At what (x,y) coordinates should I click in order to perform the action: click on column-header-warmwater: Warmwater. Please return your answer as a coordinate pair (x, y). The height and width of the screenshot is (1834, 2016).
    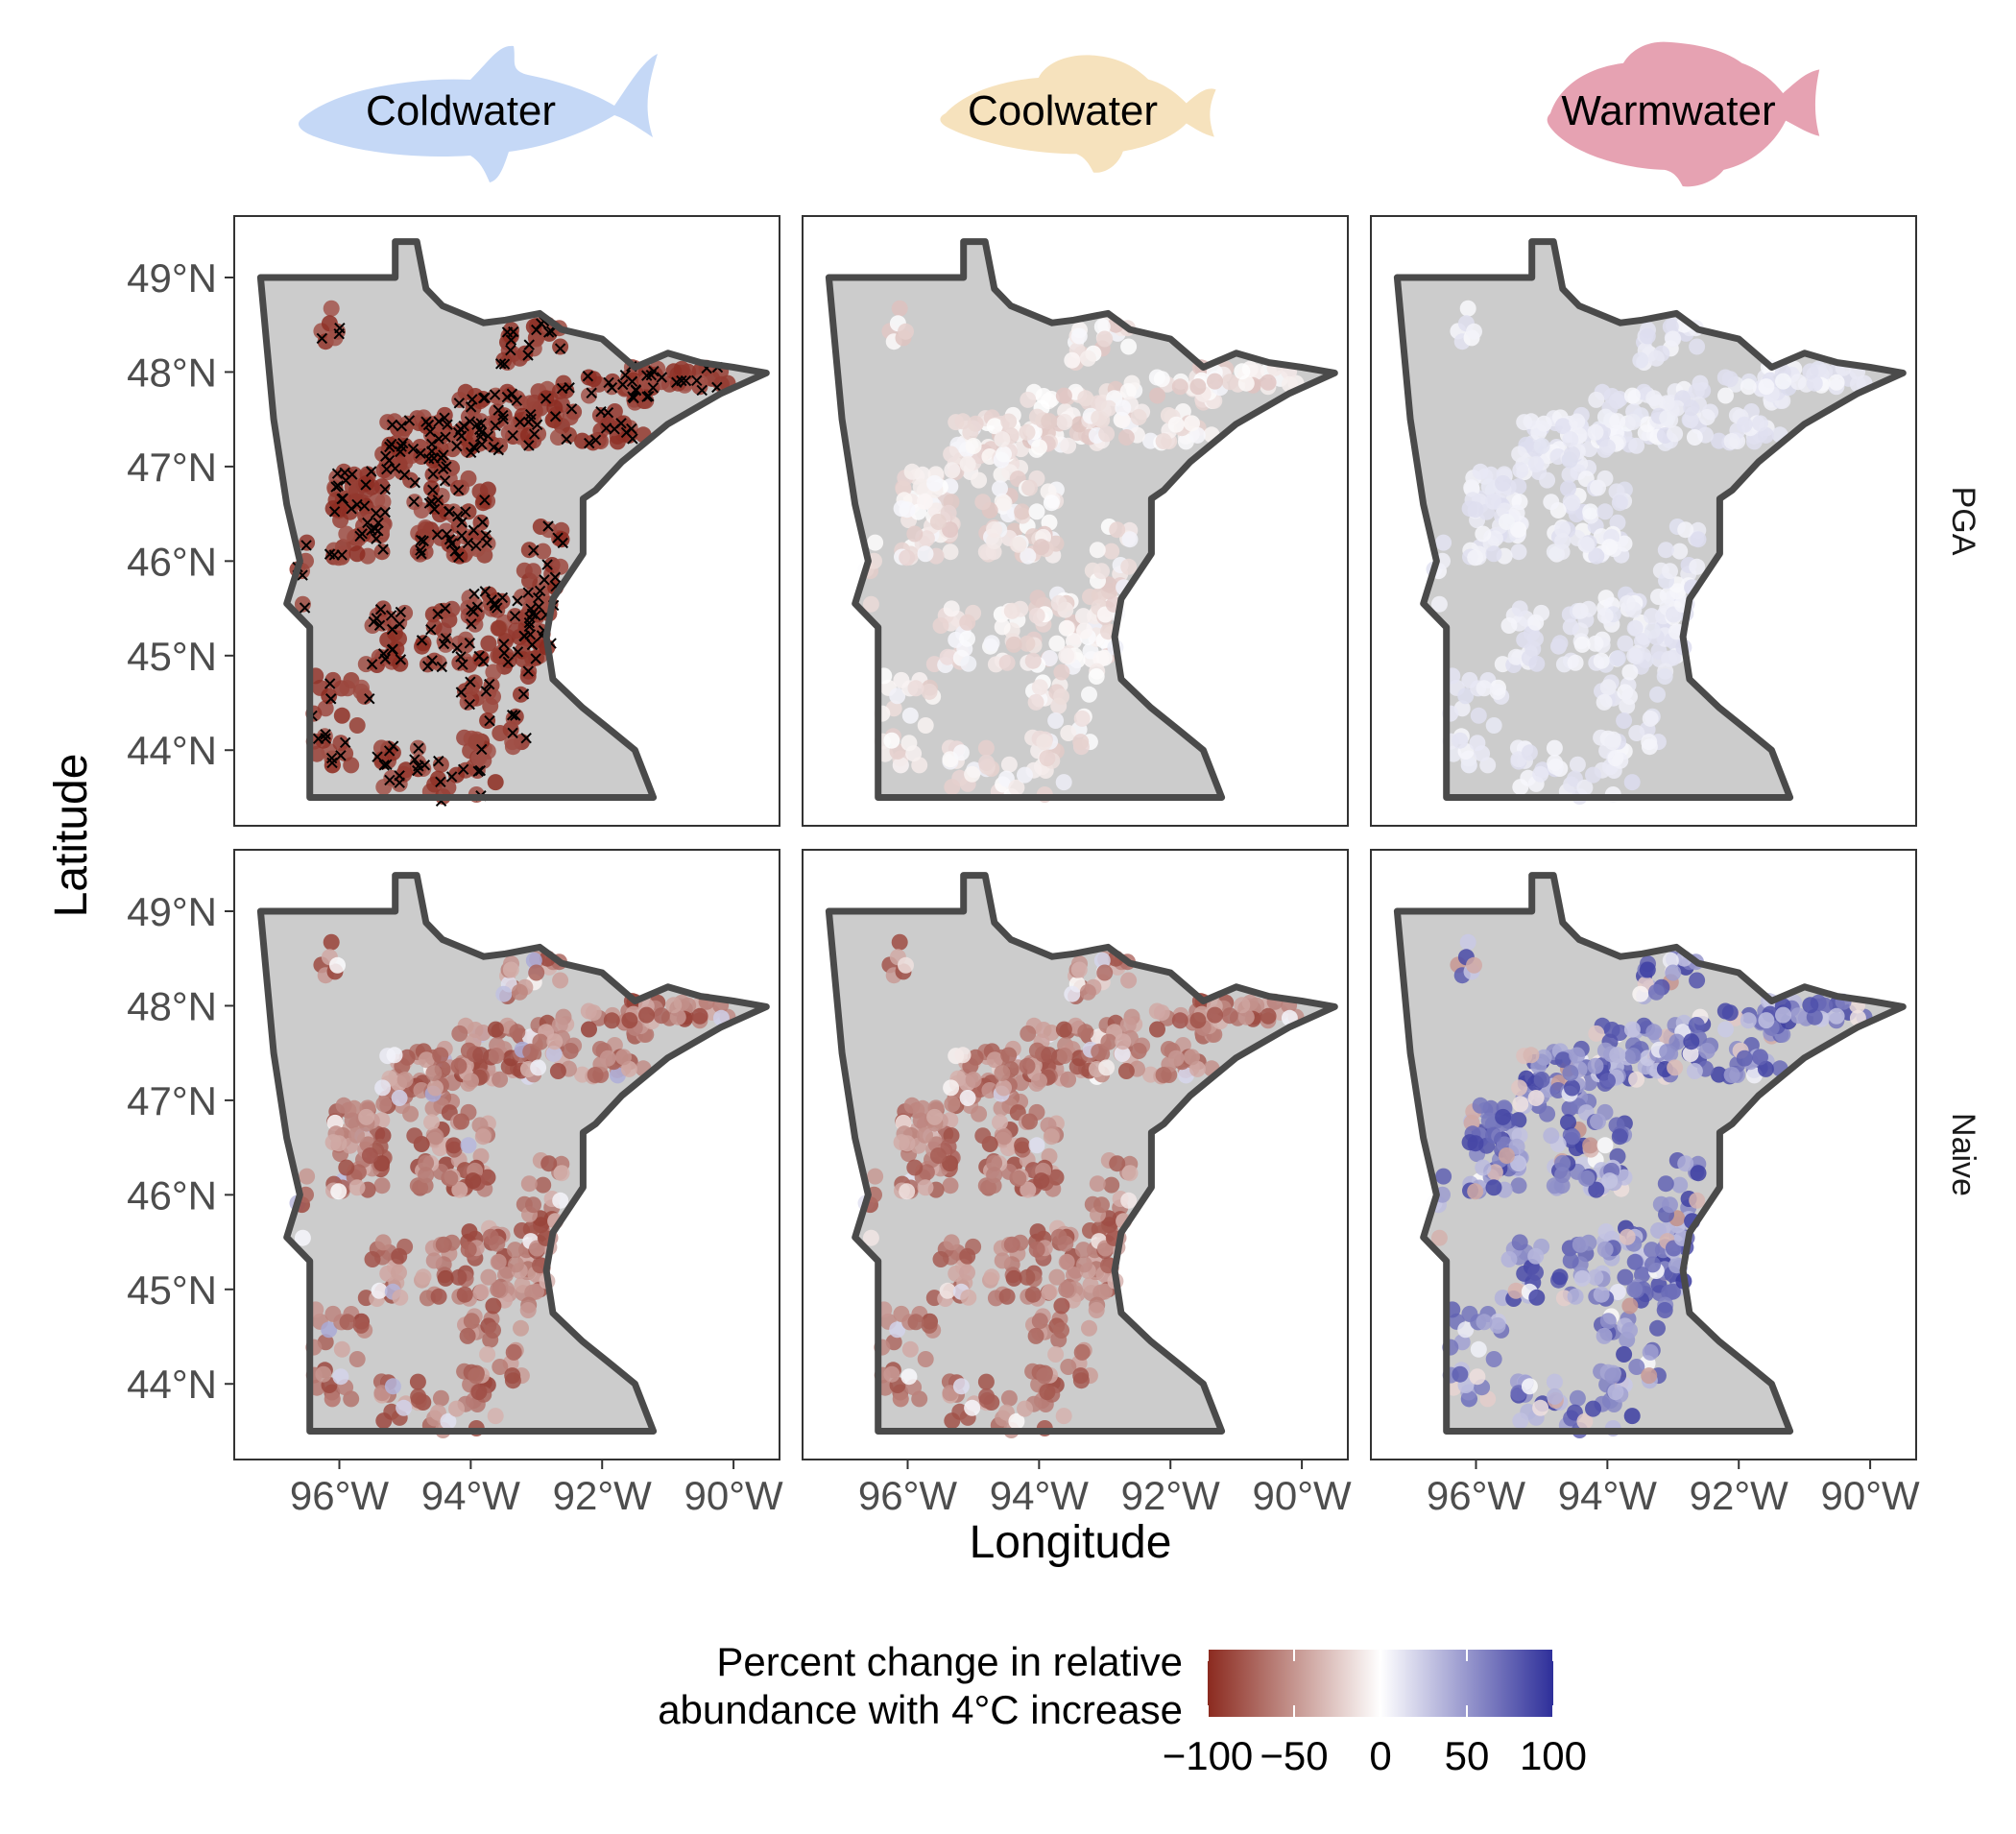
    Looking at the image, I should click on (1683, 114).